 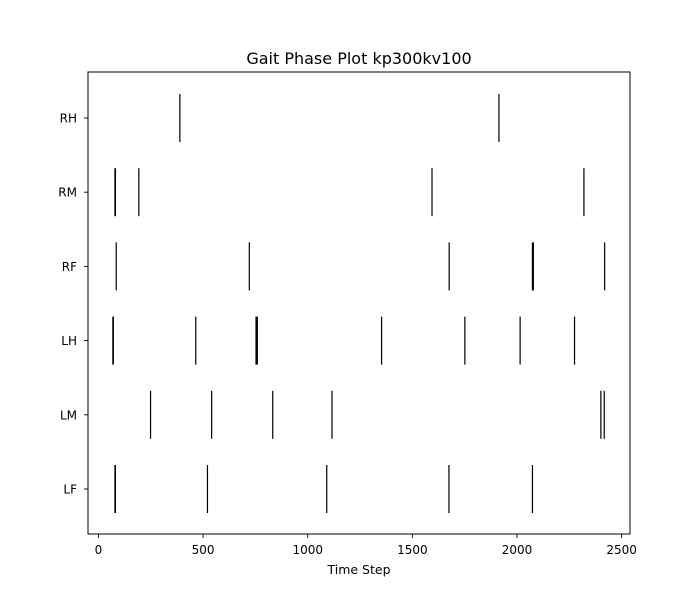 What do you see at coordinates (358, 58) in the screenshot?
I see `chart-title: Gait Phase Plot kp300kv100` at bounding box center [358, 58].